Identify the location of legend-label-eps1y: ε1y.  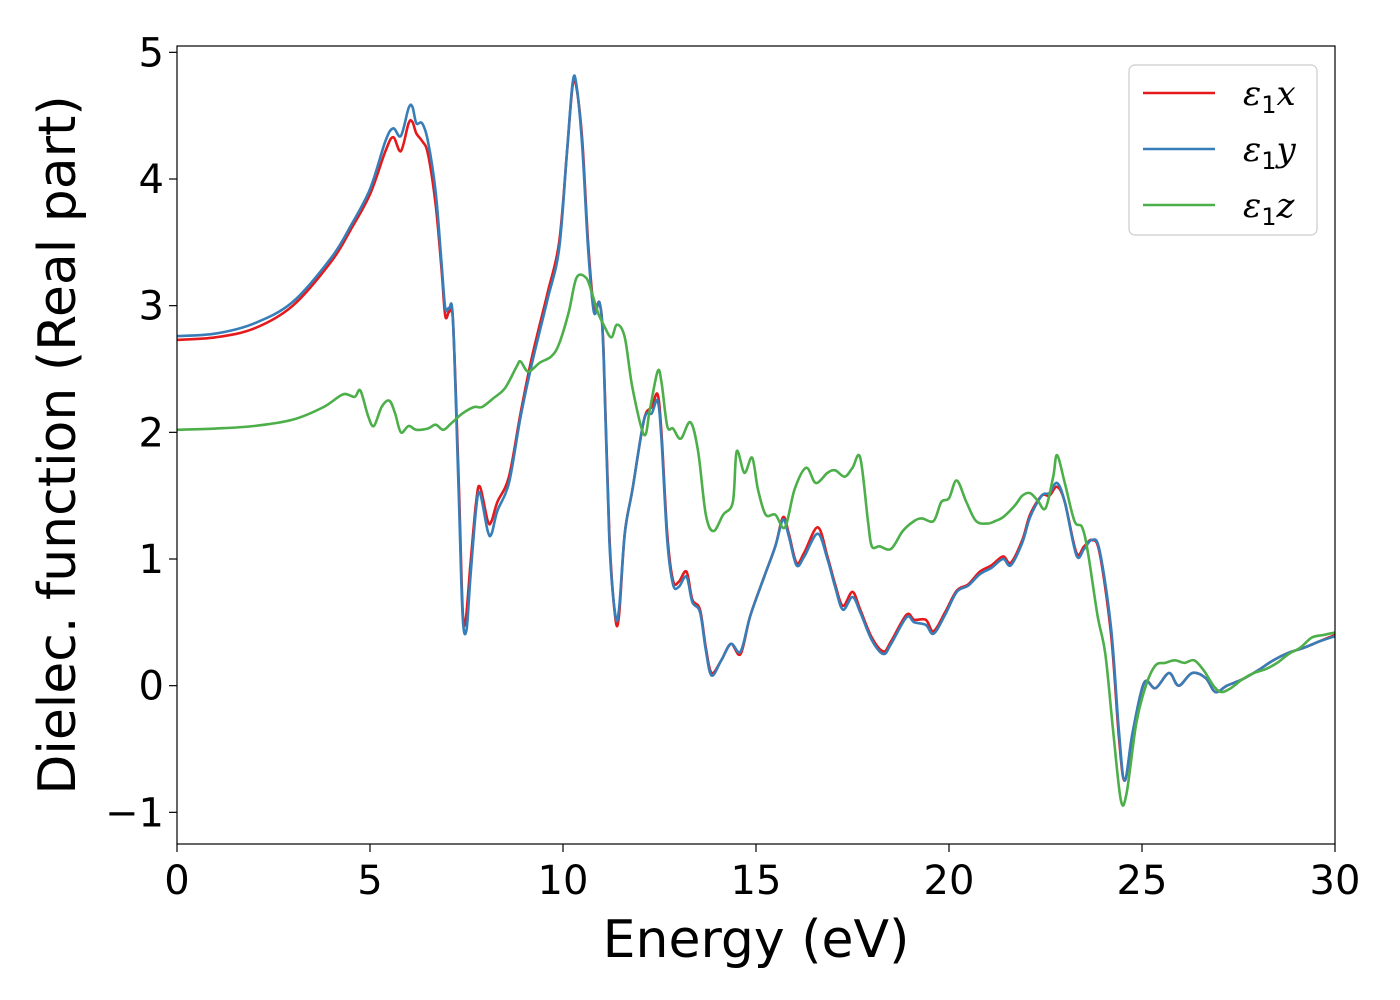
(1270, 152).